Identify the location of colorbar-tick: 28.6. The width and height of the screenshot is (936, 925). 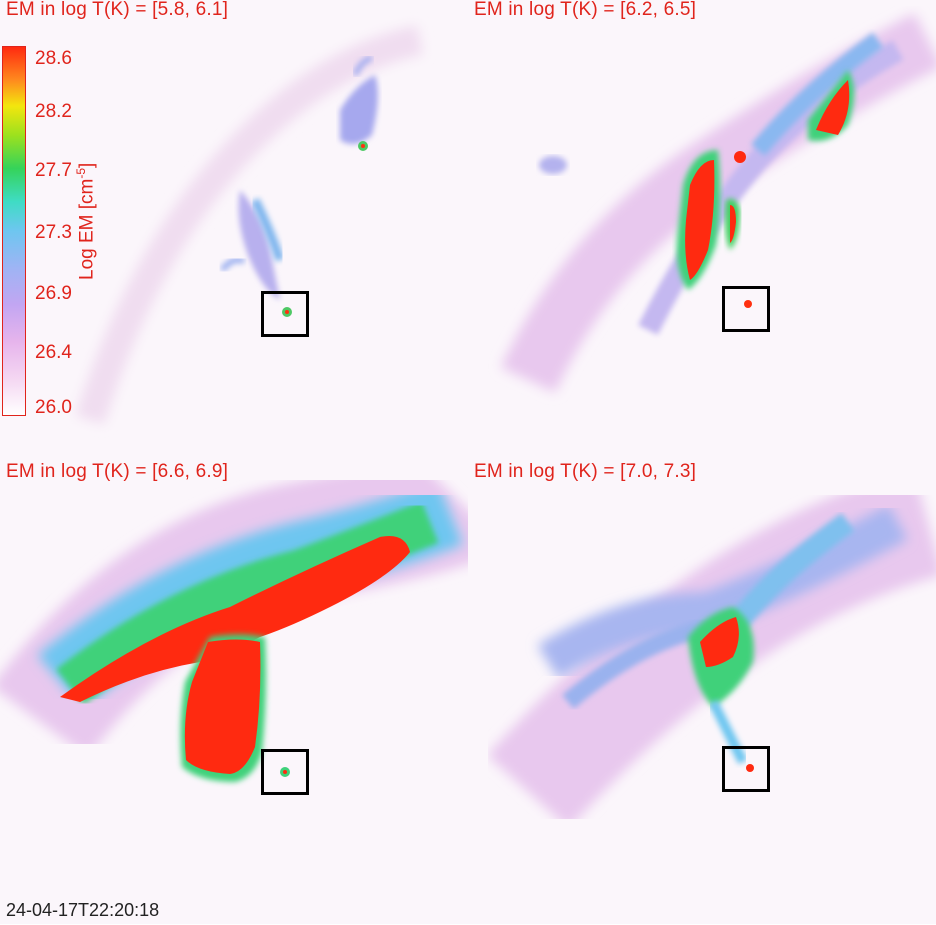
(53, 58).